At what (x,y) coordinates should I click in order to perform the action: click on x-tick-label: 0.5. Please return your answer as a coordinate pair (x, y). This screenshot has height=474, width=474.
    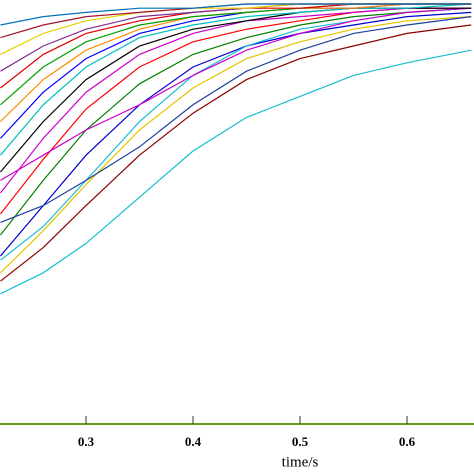
    Looking at the image, I should click on (300, 441).